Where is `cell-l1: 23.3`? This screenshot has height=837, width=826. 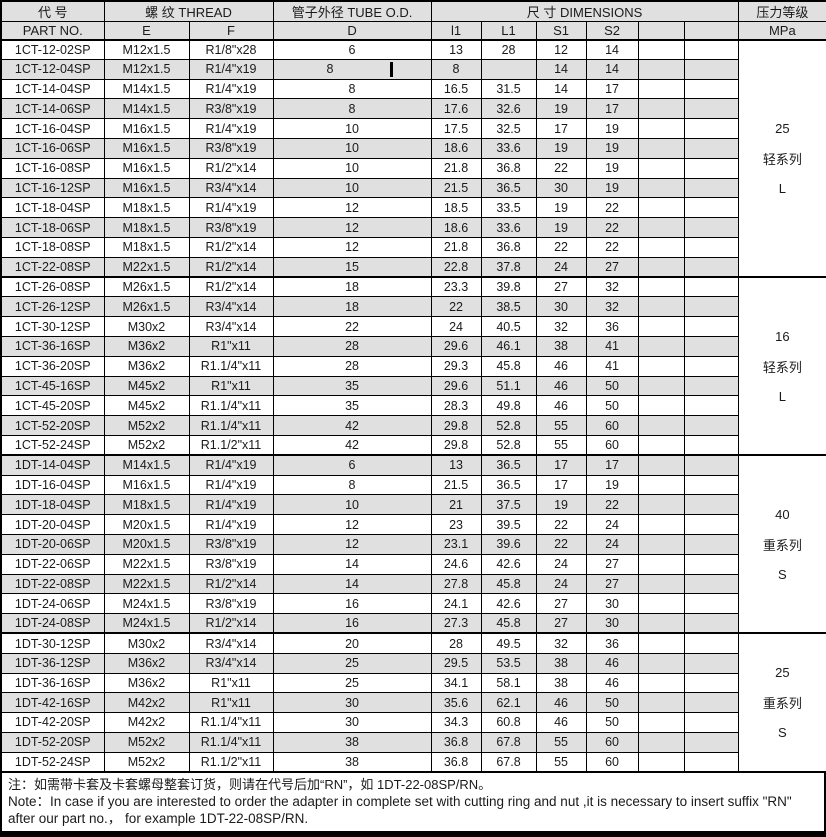
cell-l1: 23.3 is located at coordinates (456, 287).